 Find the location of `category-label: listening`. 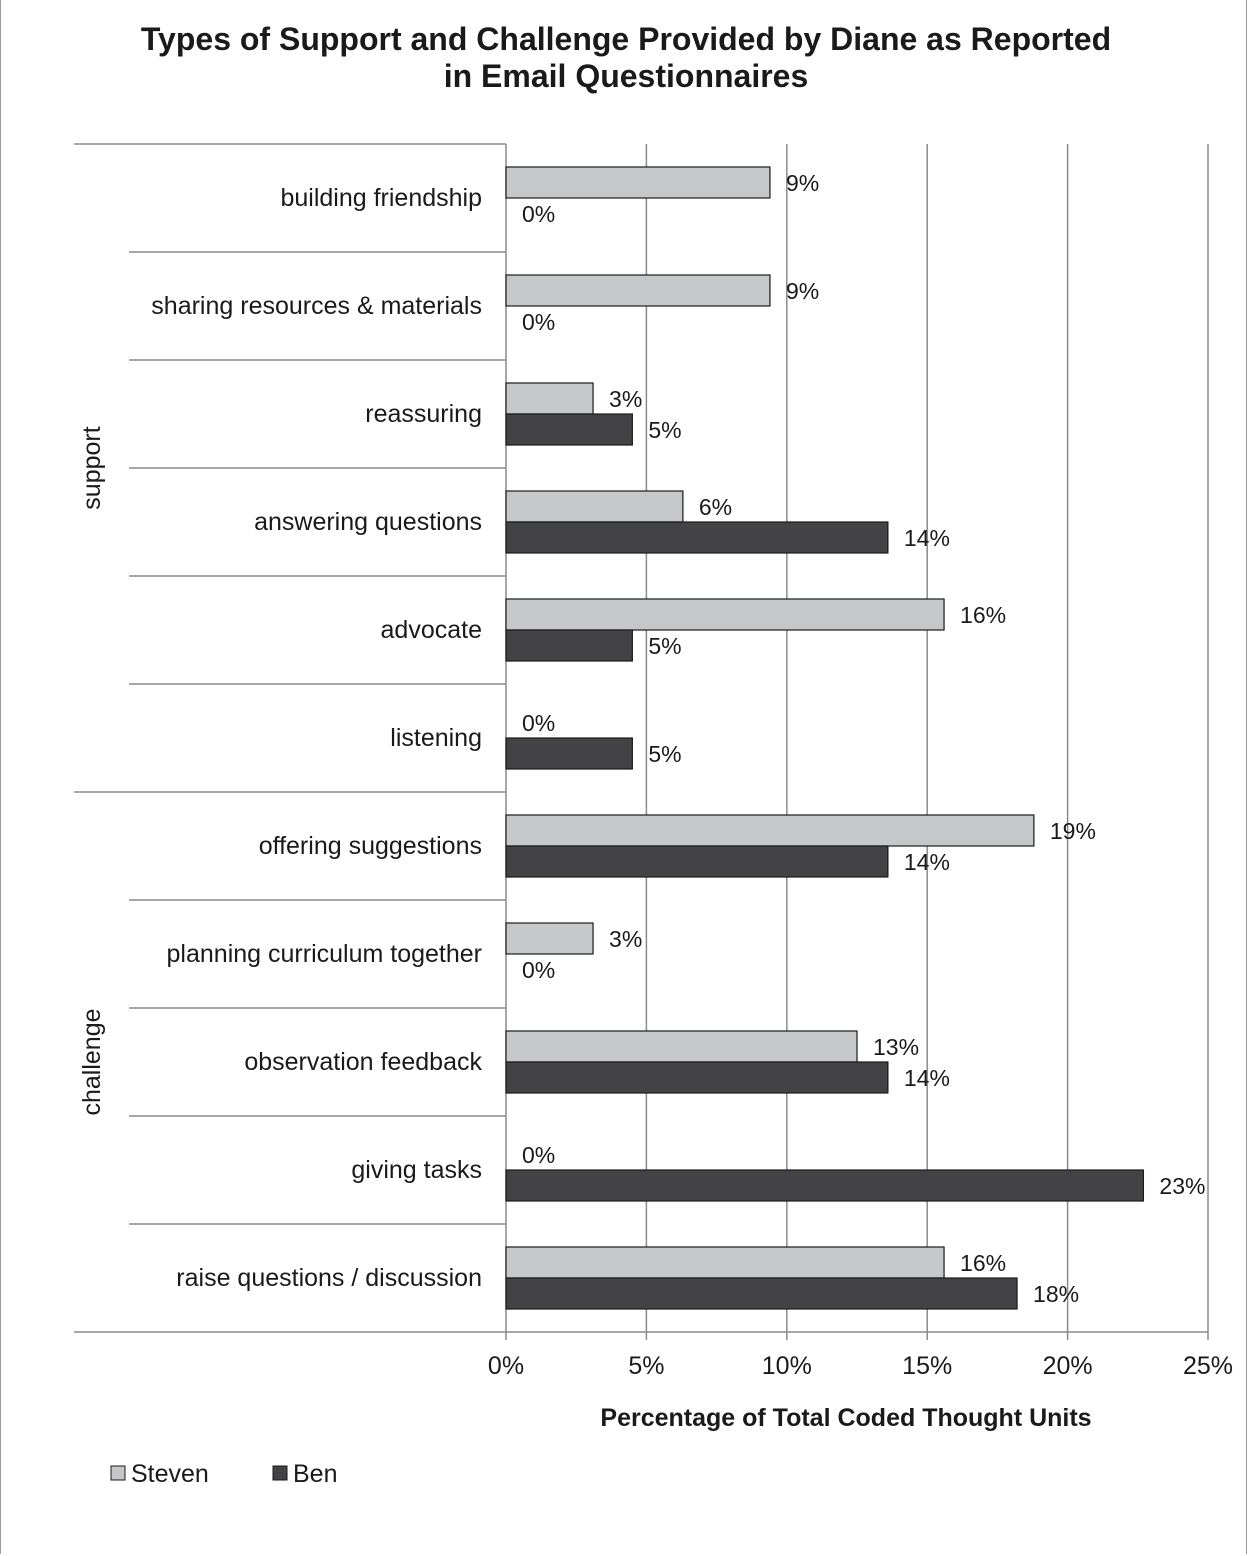

category-label: listening is located at coordinates (436, 738).